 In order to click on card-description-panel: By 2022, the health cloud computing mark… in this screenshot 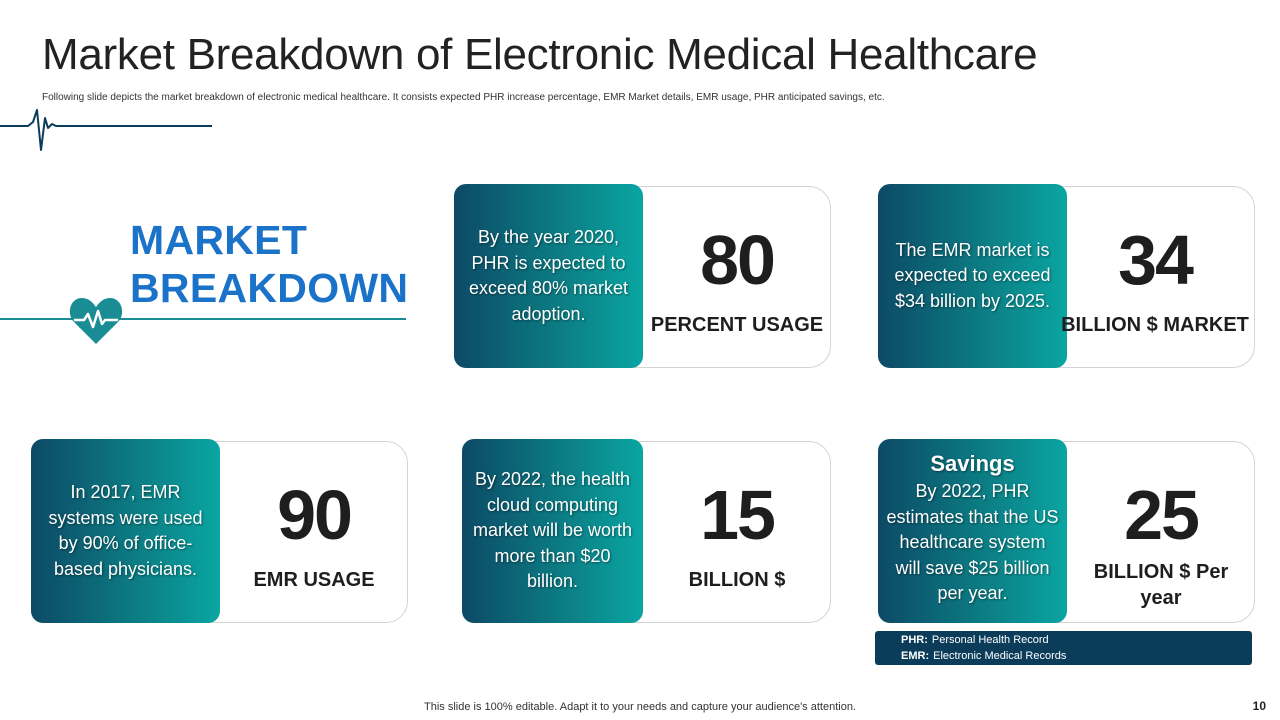, I will do `click(552, 531)`.